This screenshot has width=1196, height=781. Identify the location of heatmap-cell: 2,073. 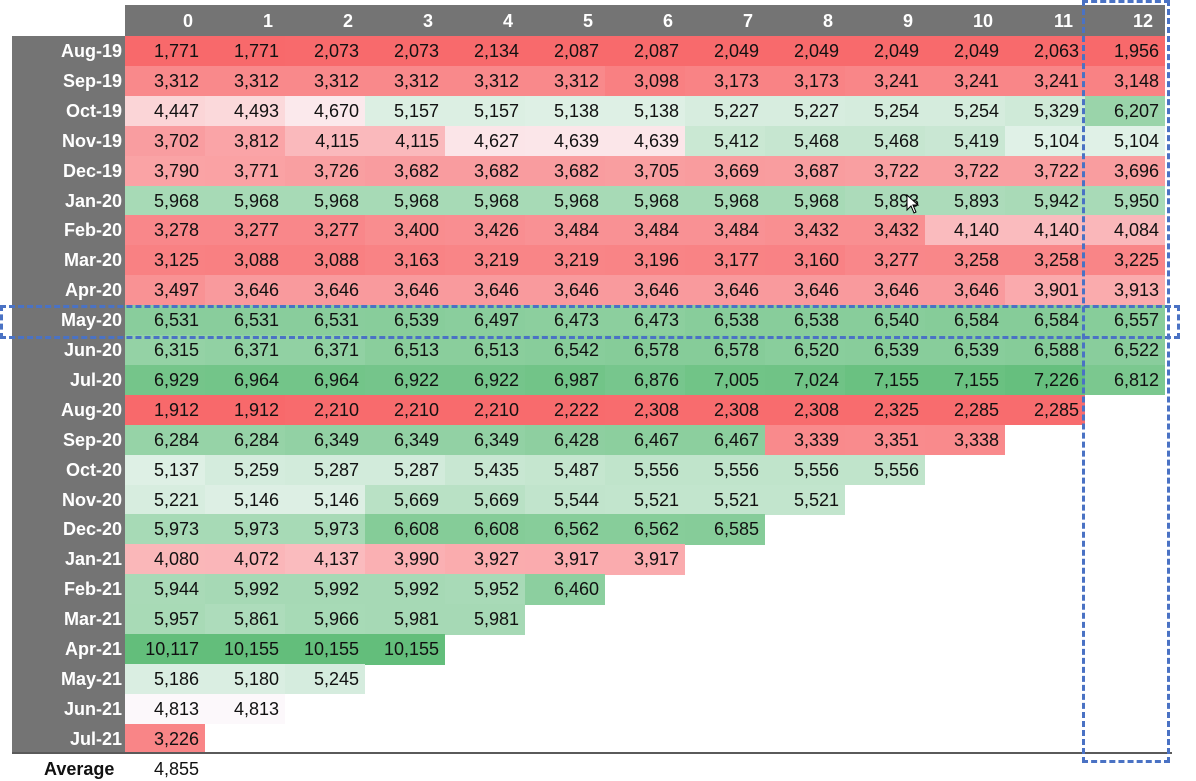
(405, 51).